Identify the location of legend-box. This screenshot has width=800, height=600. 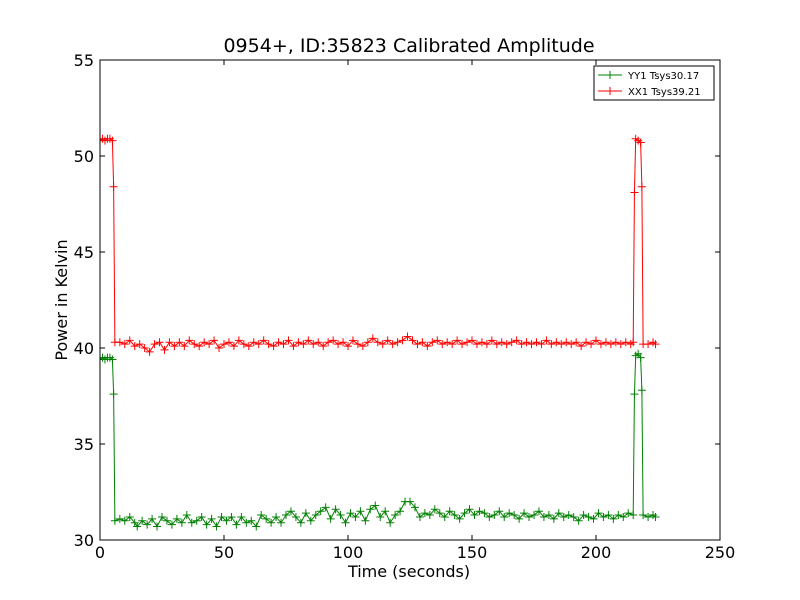
(654, 83).